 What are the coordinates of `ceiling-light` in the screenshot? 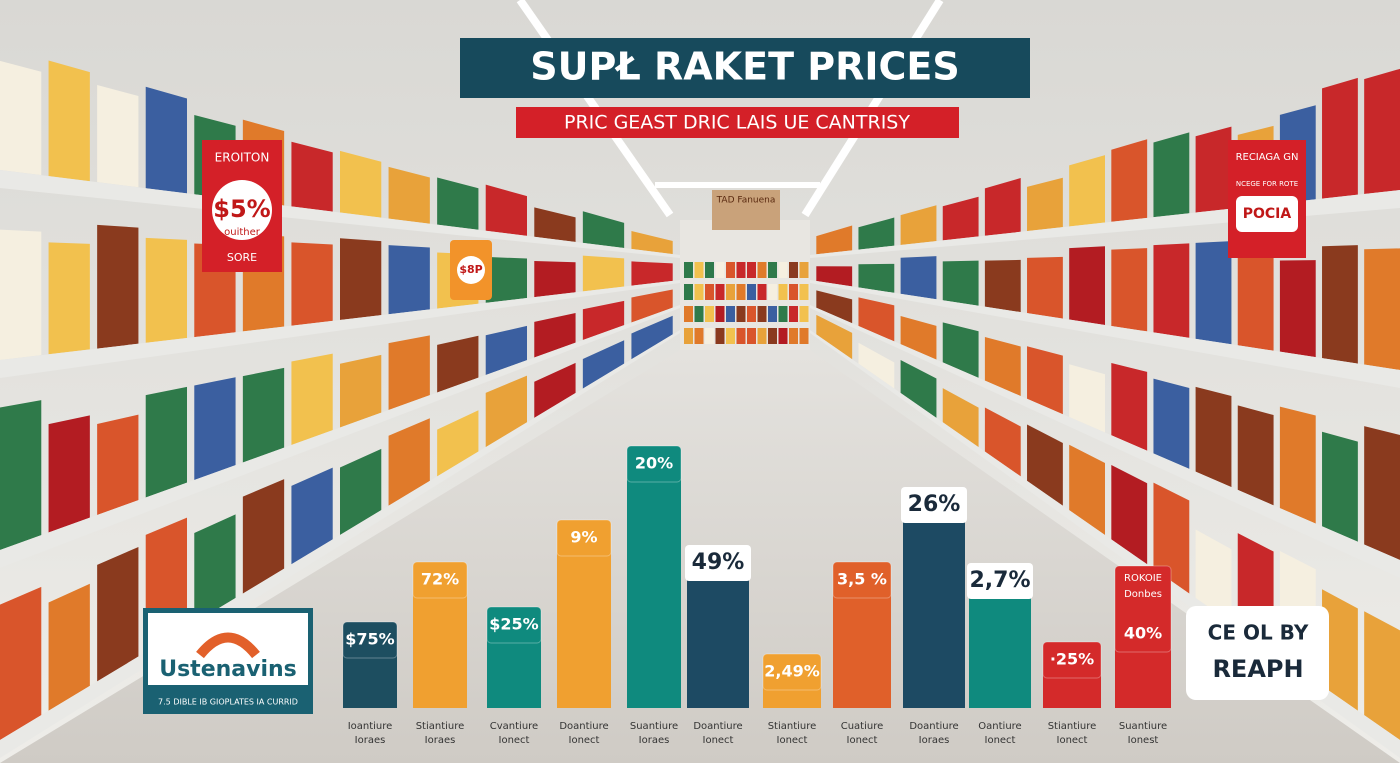 It's located at (737, 185).